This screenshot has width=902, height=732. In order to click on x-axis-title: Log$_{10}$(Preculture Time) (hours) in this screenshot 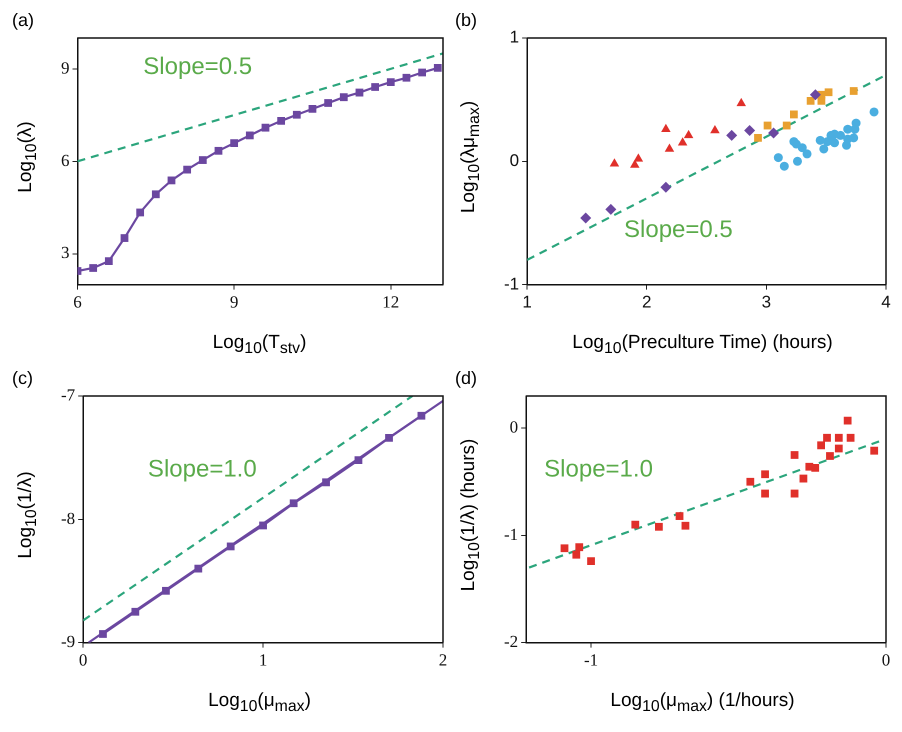, I will do `click(702, 345)`.